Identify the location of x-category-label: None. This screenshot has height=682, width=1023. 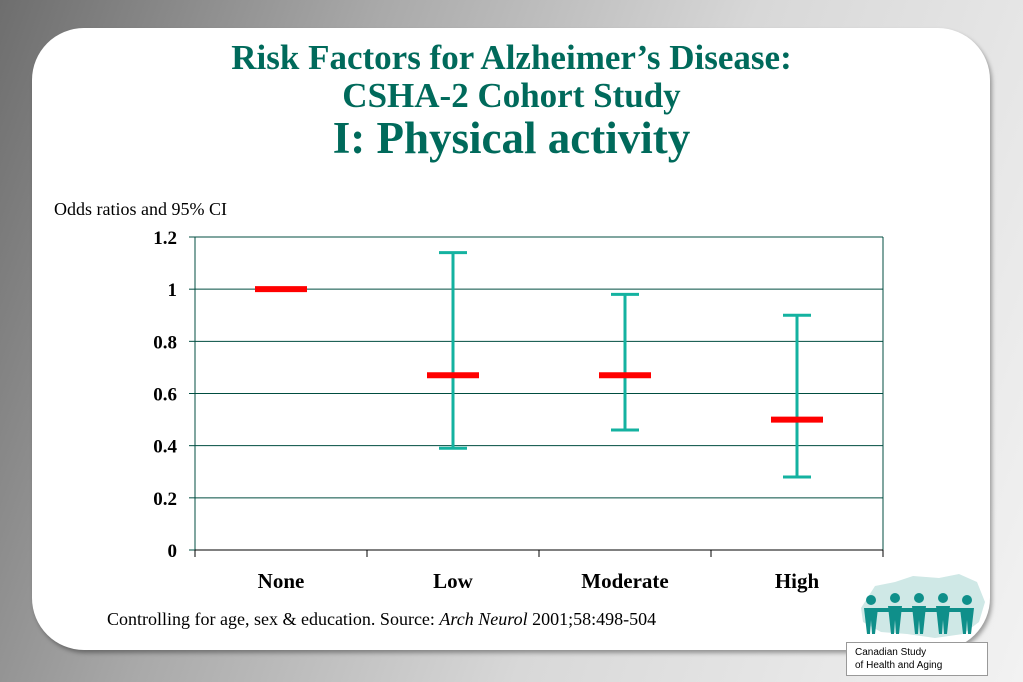
(281, 581).